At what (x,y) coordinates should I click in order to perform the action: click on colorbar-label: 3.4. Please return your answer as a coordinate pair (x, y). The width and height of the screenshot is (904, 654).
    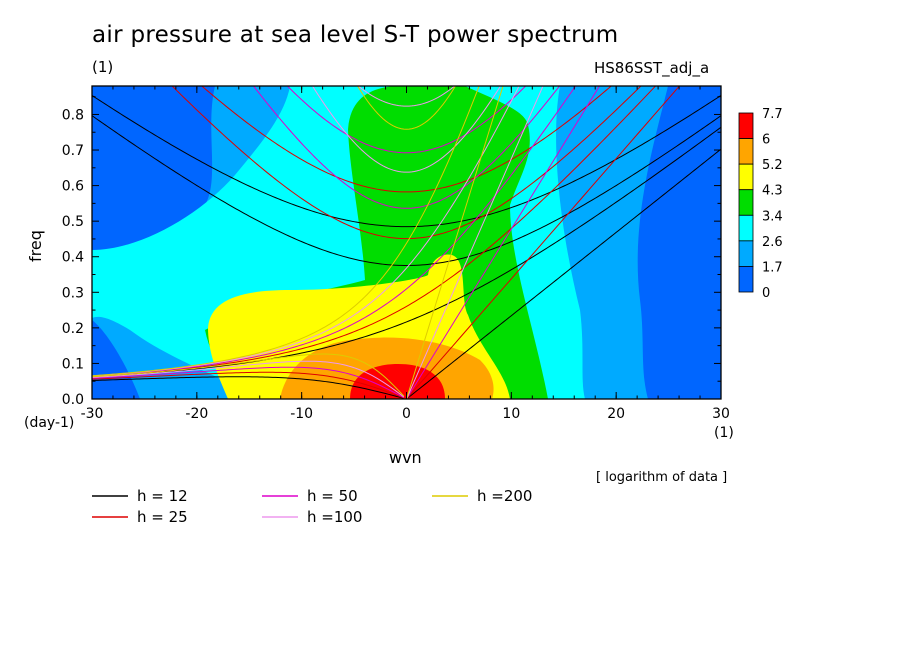
    Looking at the image, I should click on (772, 216).